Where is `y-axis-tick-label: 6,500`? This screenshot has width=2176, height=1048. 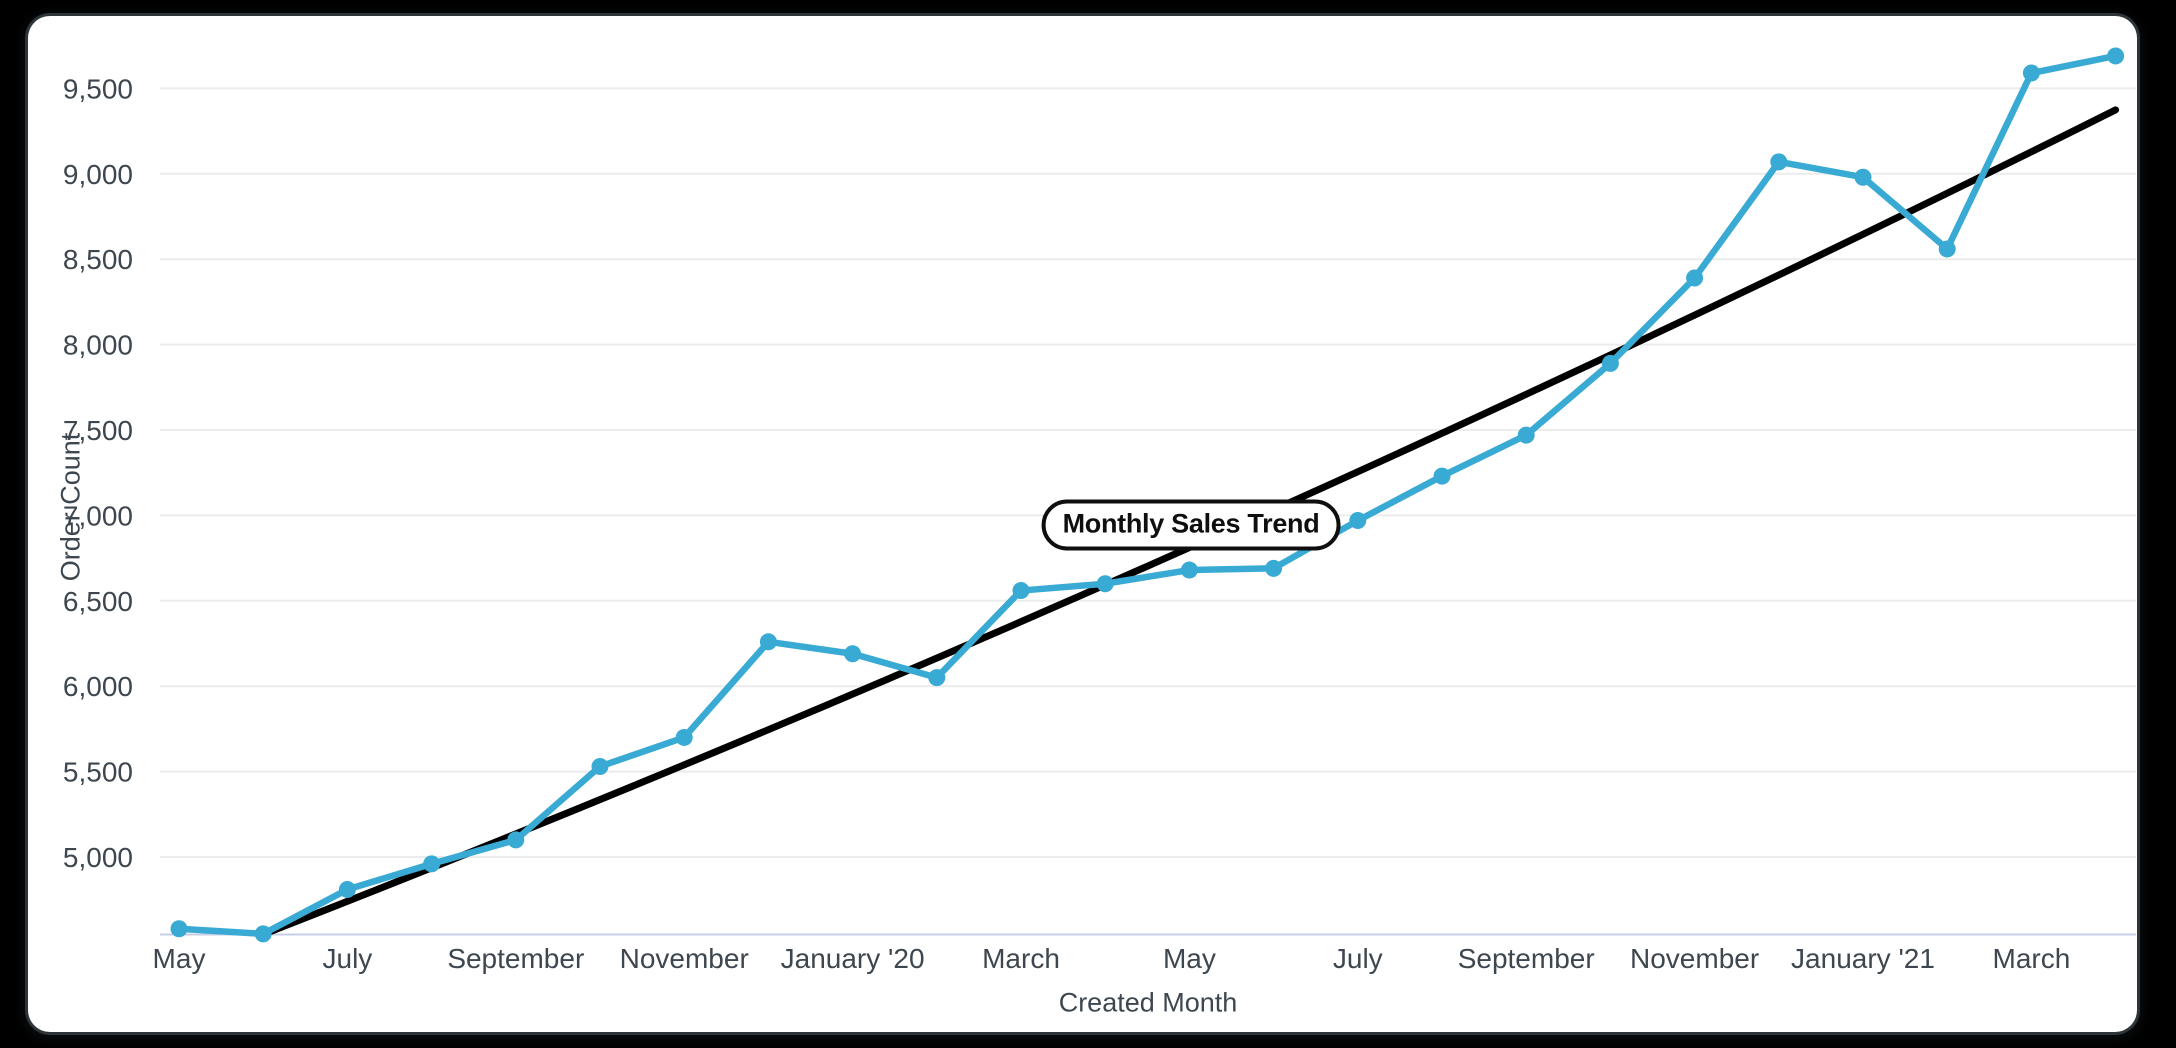
y-axis-tick-label: 6,500 is located at coordinates (98, 601).